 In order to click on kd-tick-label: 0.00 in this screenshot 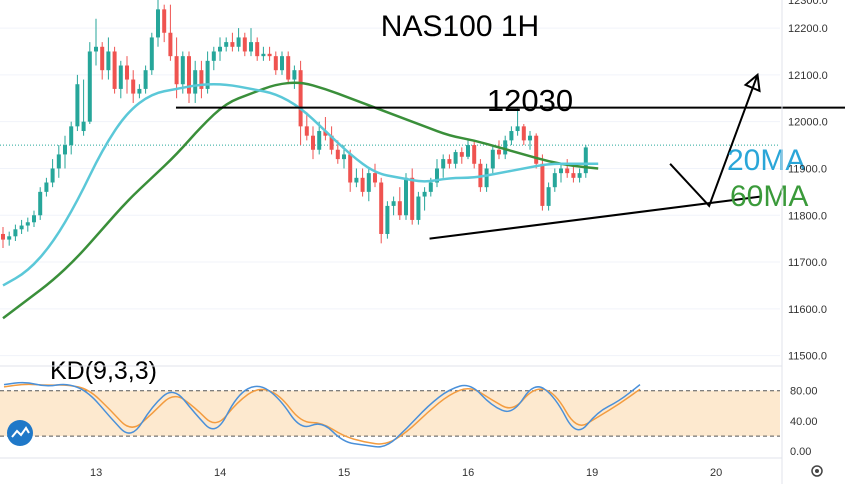, I will do `click(800, 452)`.